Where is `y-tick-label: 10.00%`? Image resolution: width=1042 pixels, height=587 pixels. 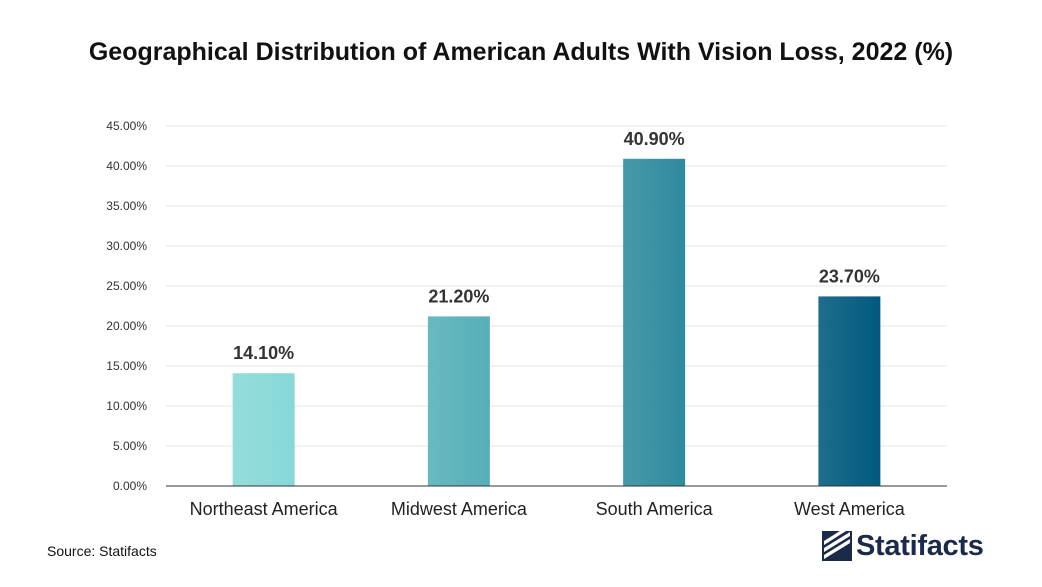 y-tick-label: 10.00% is located at coordinates (126, 406).